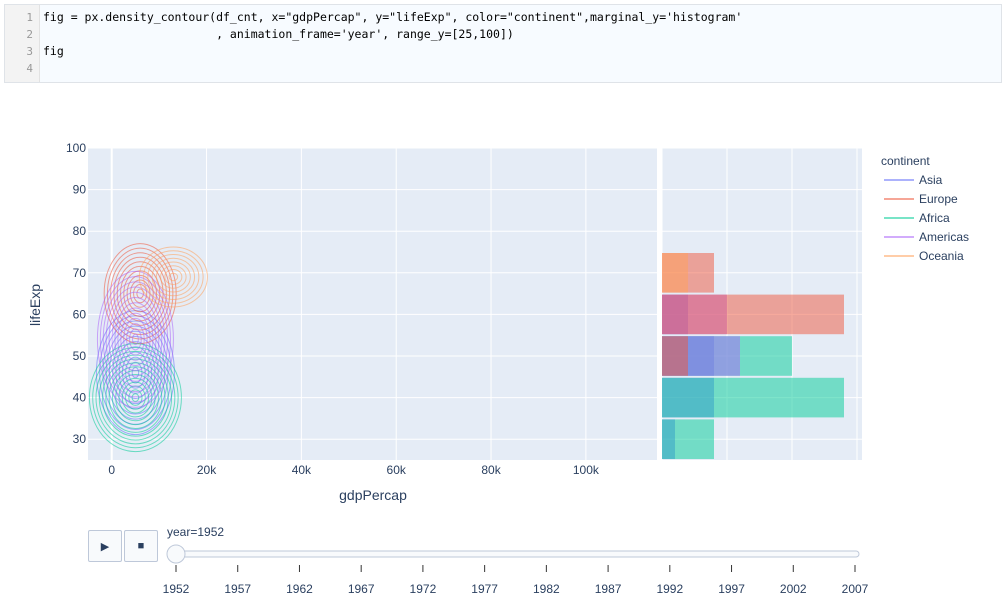 Image resolution: width=1002 pixels, height=609 pixels. I want to click on line-number: 4, so click(29, 68).